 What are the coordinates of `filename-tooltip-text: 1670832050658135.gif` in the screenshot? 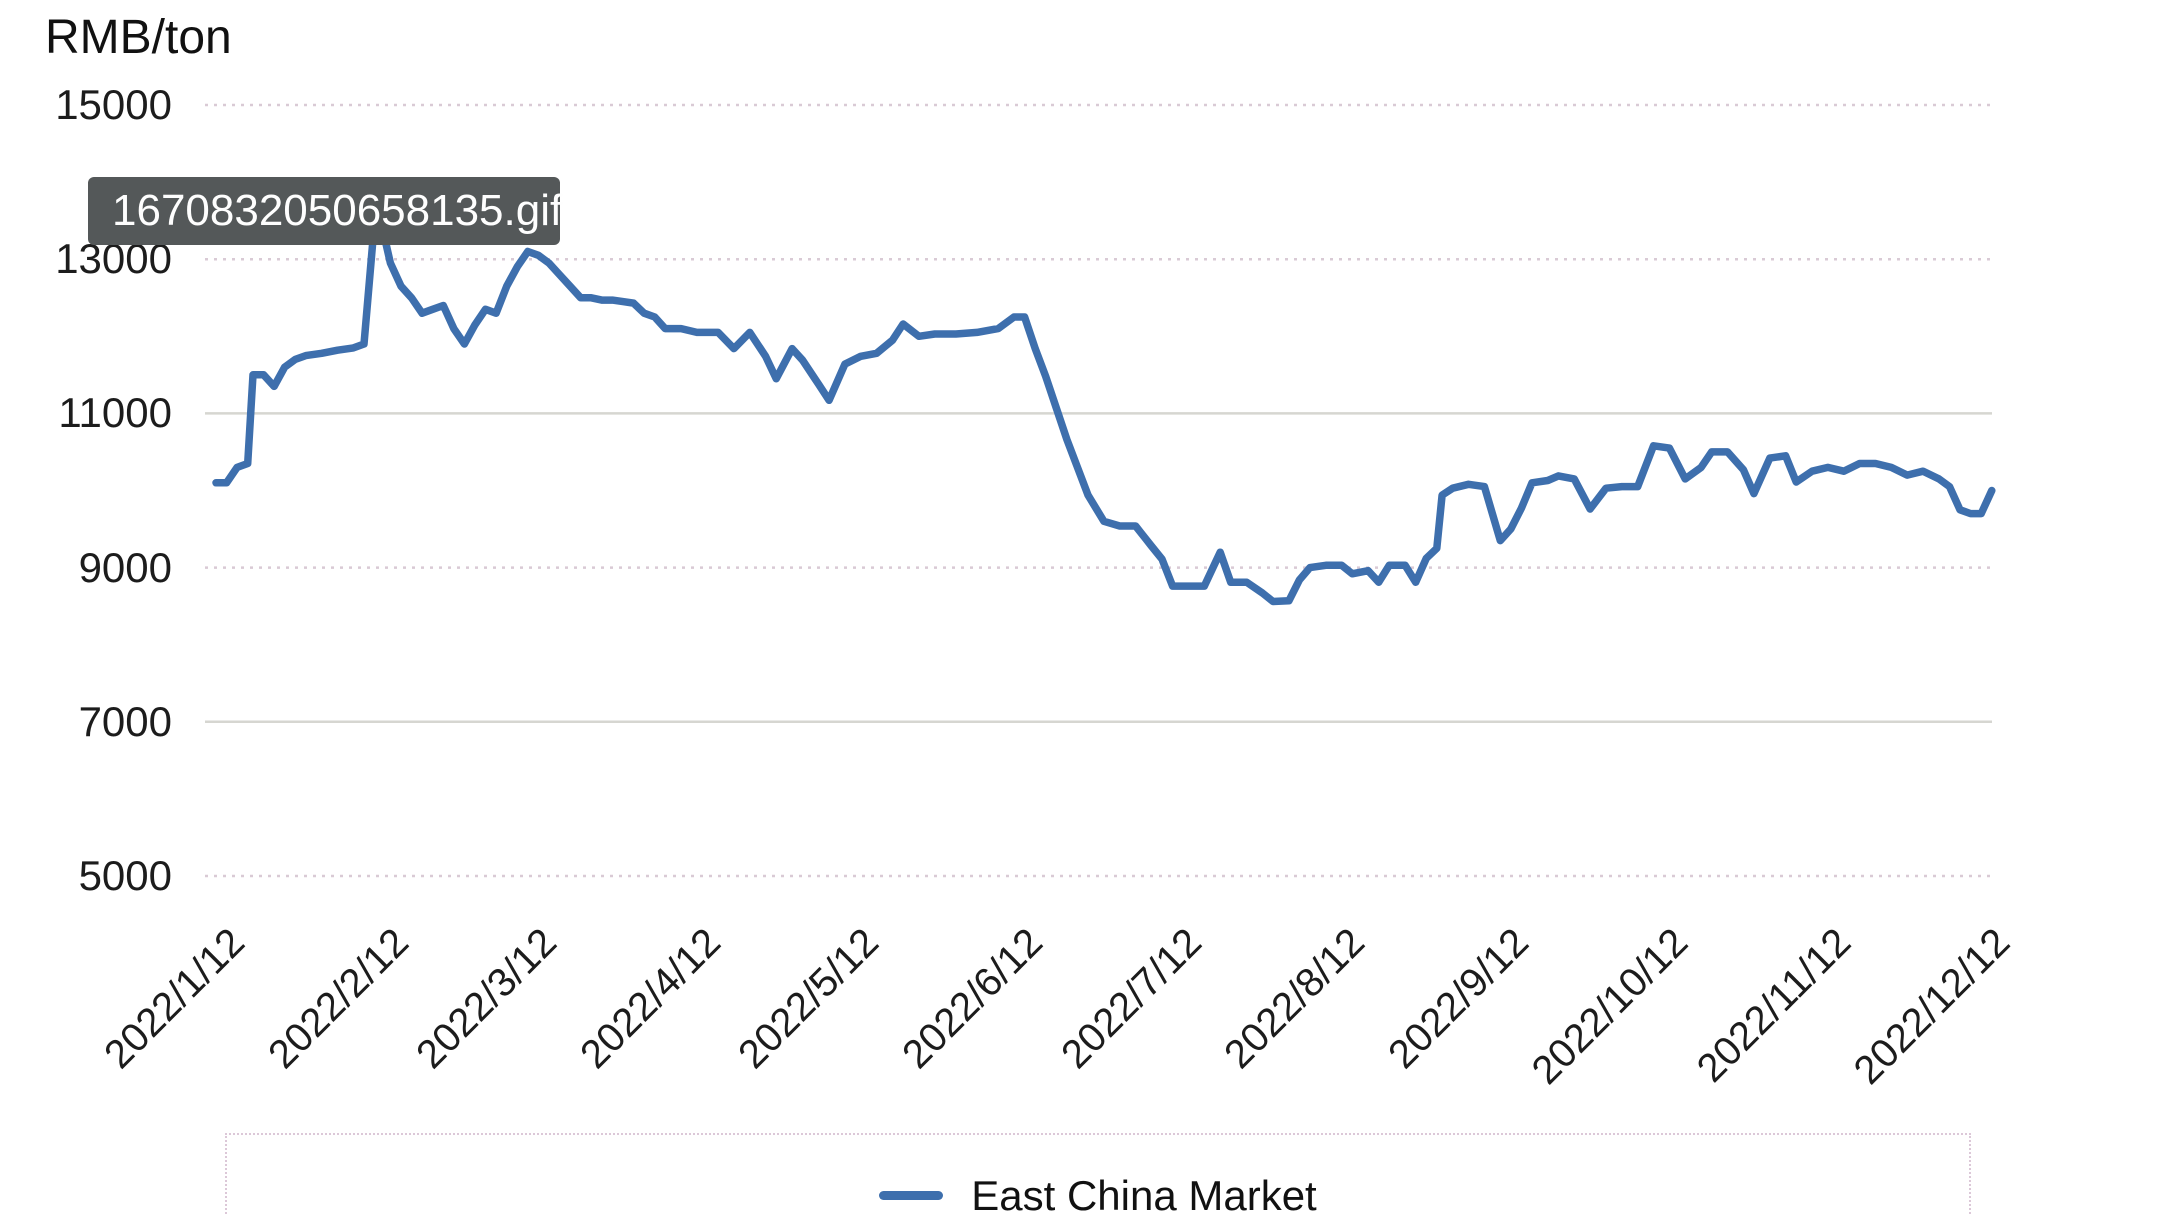 It's located at (337, 210).